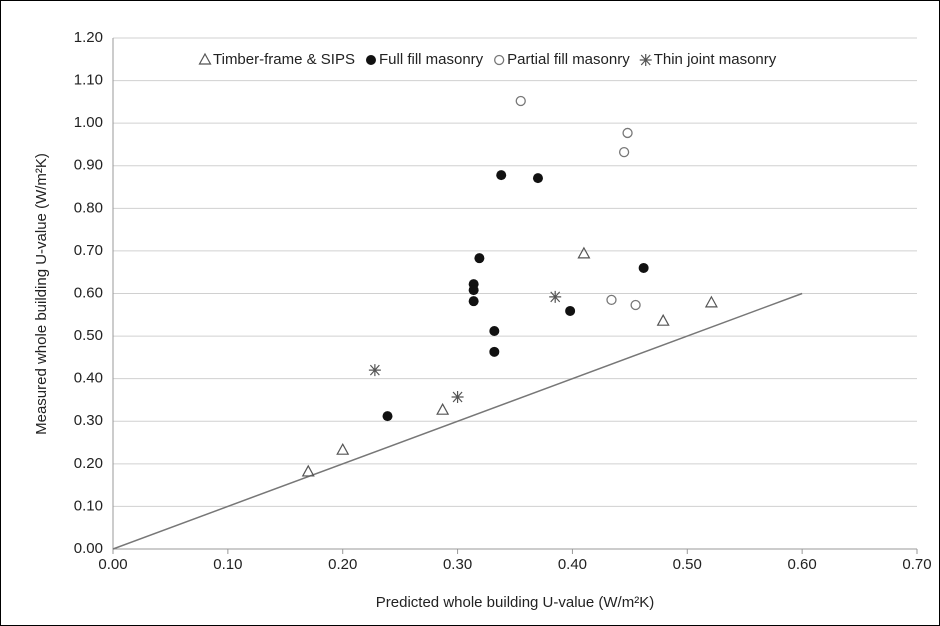 This screenshot has height=626, width=940. I want to click on legend-label: Thin joint masonry, so click(715, 59).